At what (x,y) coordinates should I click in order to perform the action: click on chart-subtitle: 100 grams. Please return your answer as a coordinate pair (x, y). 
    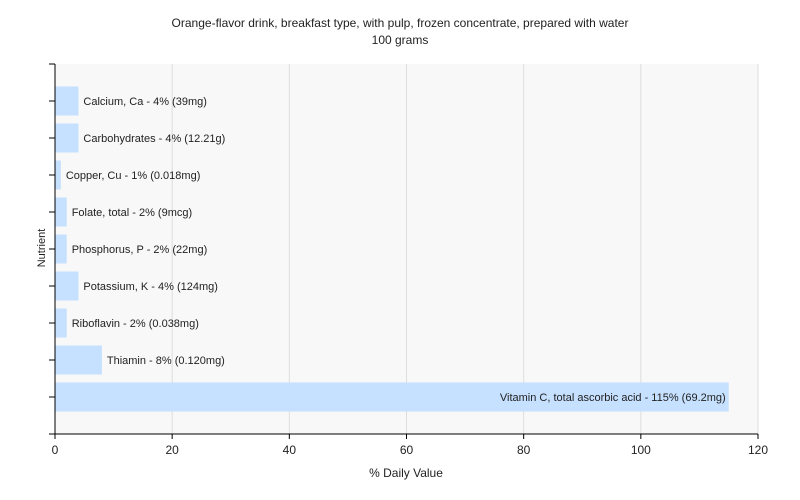
    Looking at the image, I should click on (400, 40).